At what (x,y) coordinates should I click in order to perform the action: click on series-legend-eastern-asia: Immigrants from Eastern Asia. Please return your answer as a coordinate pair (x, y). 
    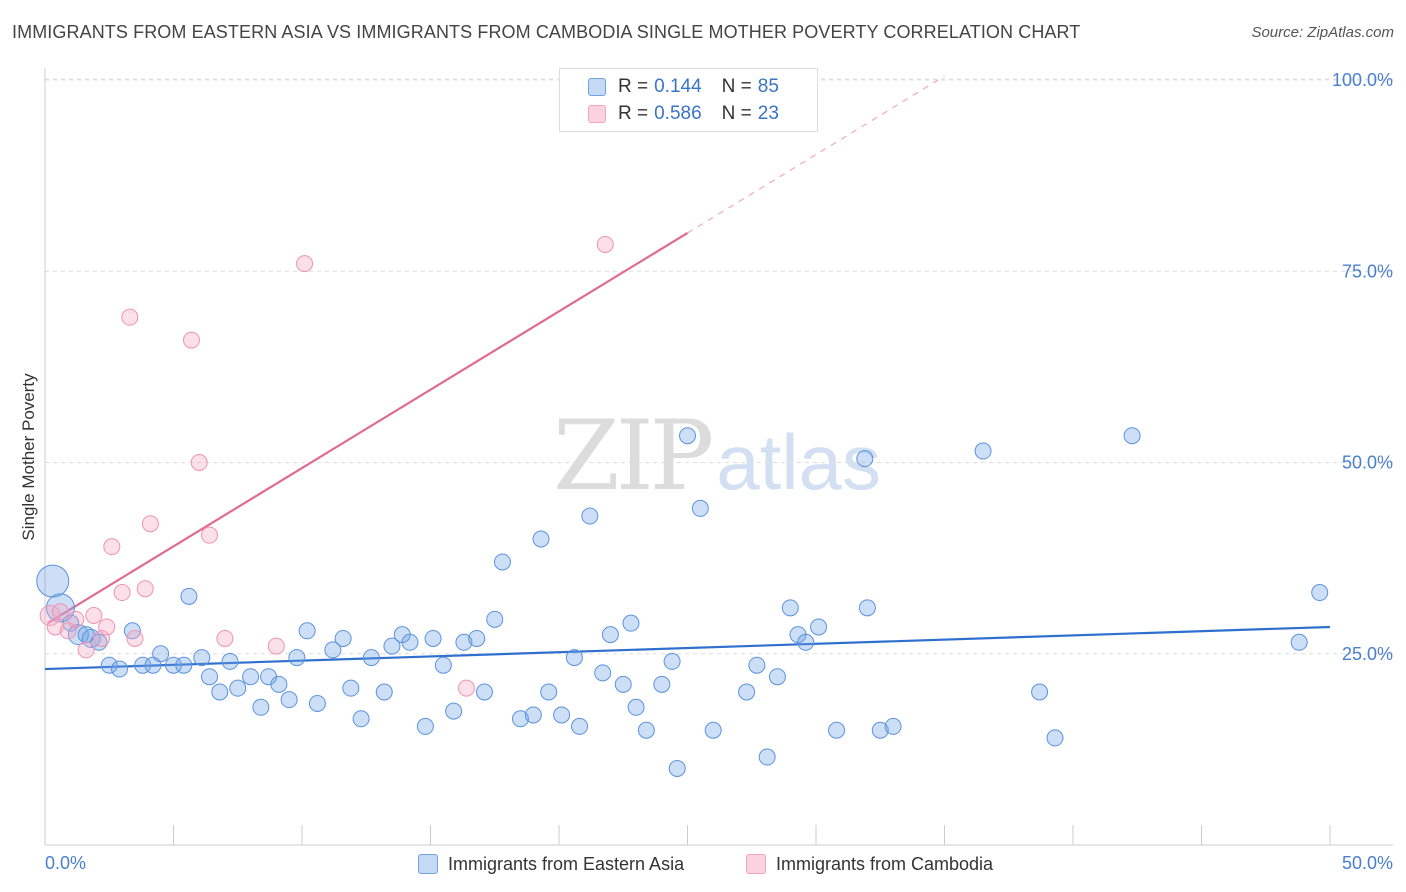
    Looking at the image, I should click on (551, 864).